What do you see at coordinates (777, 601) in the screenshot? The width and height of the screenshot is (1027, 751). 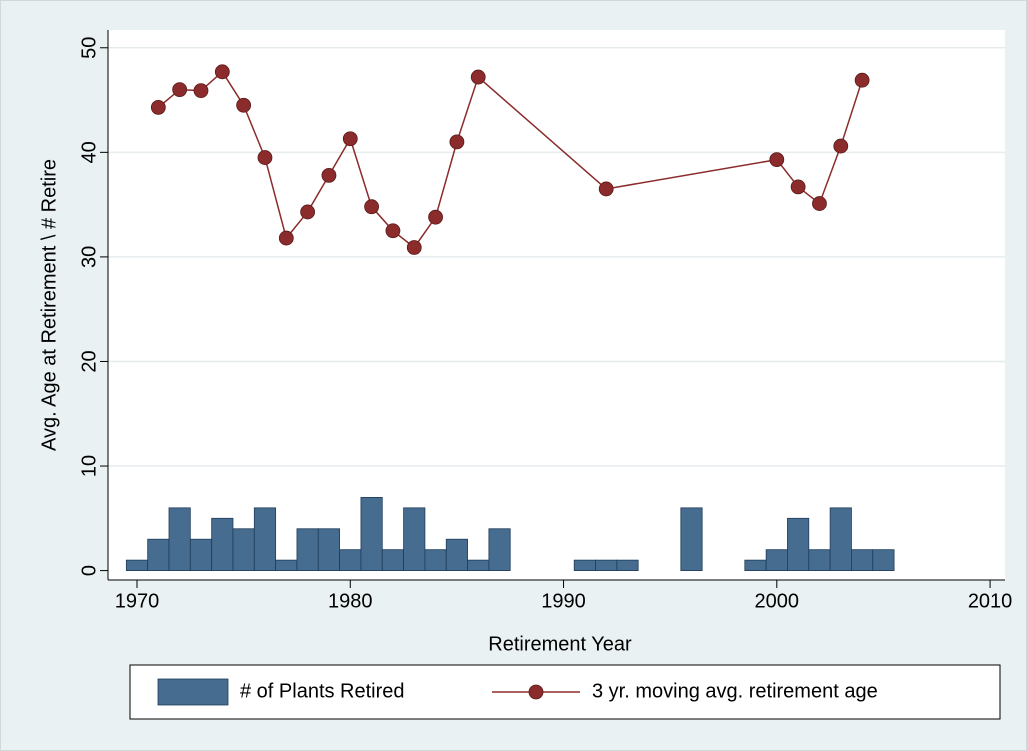 I see `x-tick-label: 2000` at bounding box center [777, 601].